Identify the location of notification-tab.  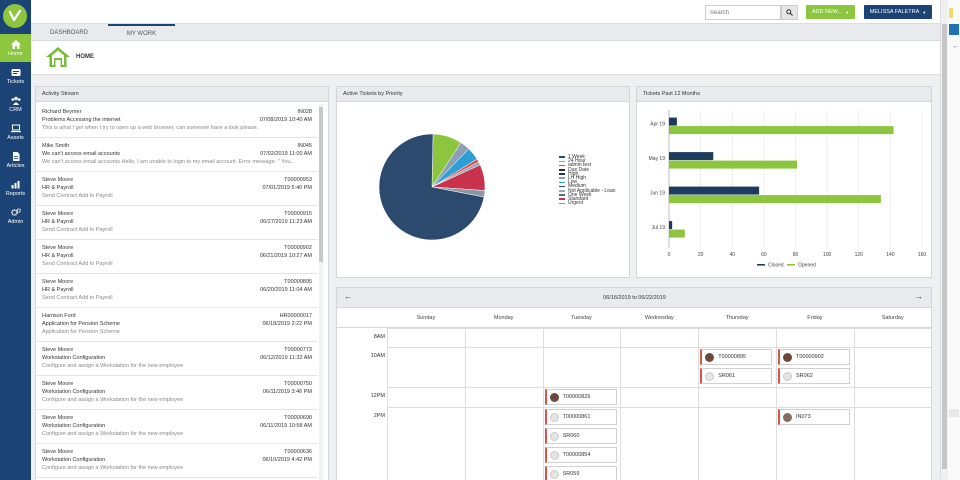
(951, 13).